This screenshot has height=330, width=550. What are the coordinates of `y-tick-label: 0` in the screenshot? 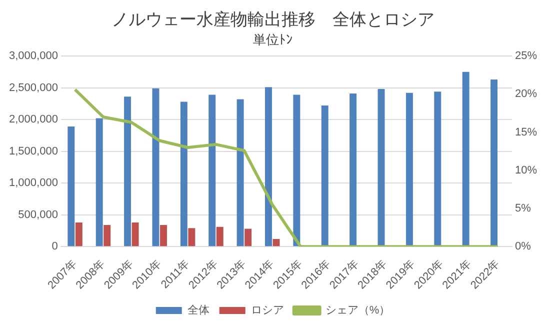 It's located at (55, 246).